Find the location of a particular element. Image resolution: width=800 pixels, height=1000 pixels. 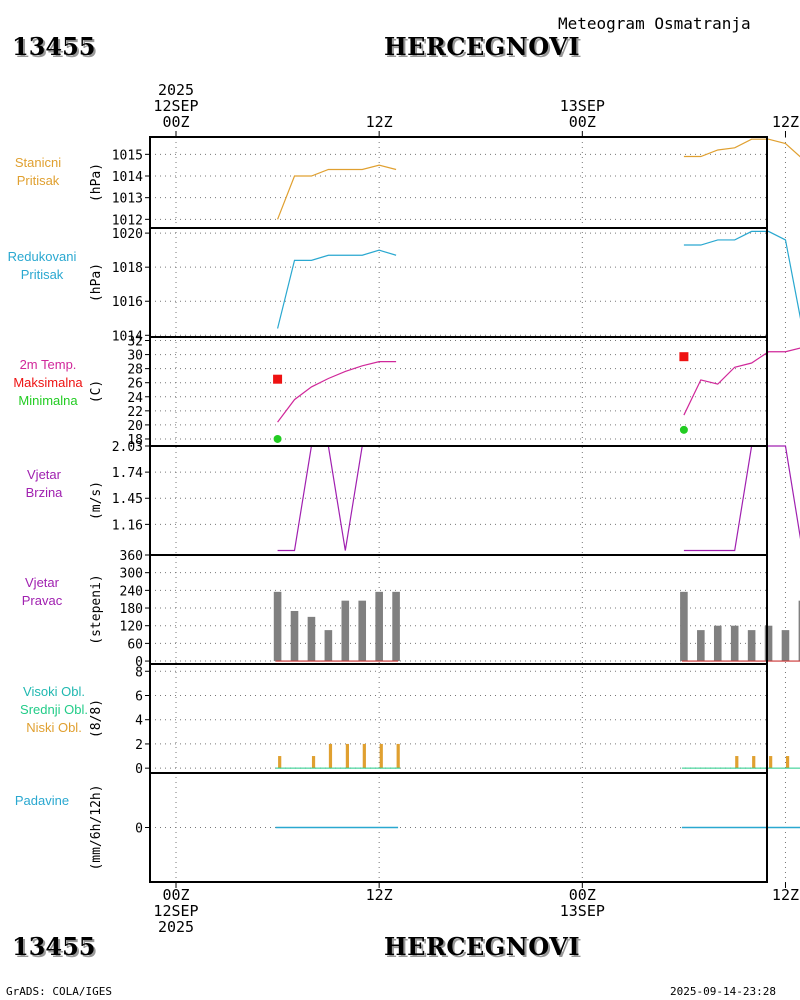

y-tick-label: 1015 is located at coordinates (127, 155).